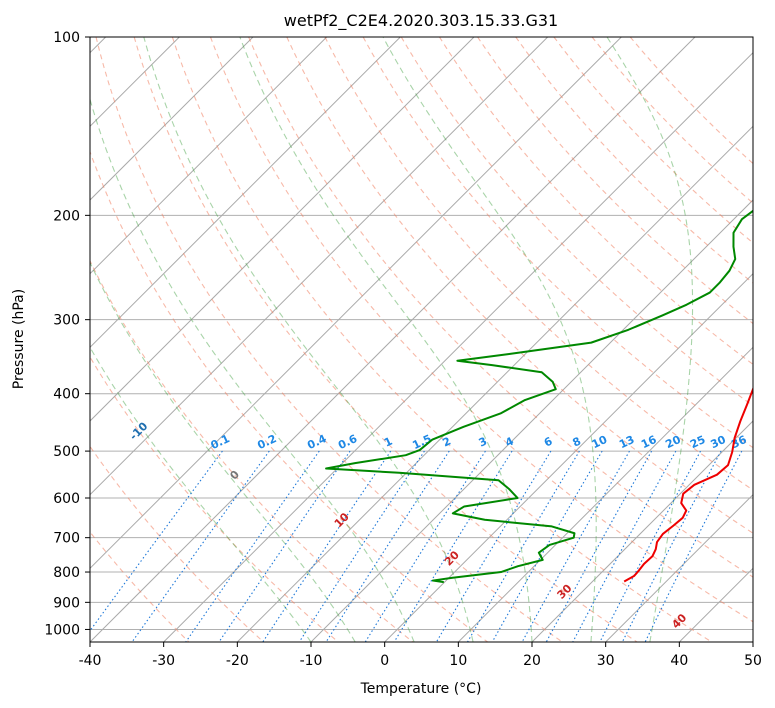 The width and height of the screenshot is (775, 708). I want to click on dry-adiabat-label: -10, so click(138, 430).